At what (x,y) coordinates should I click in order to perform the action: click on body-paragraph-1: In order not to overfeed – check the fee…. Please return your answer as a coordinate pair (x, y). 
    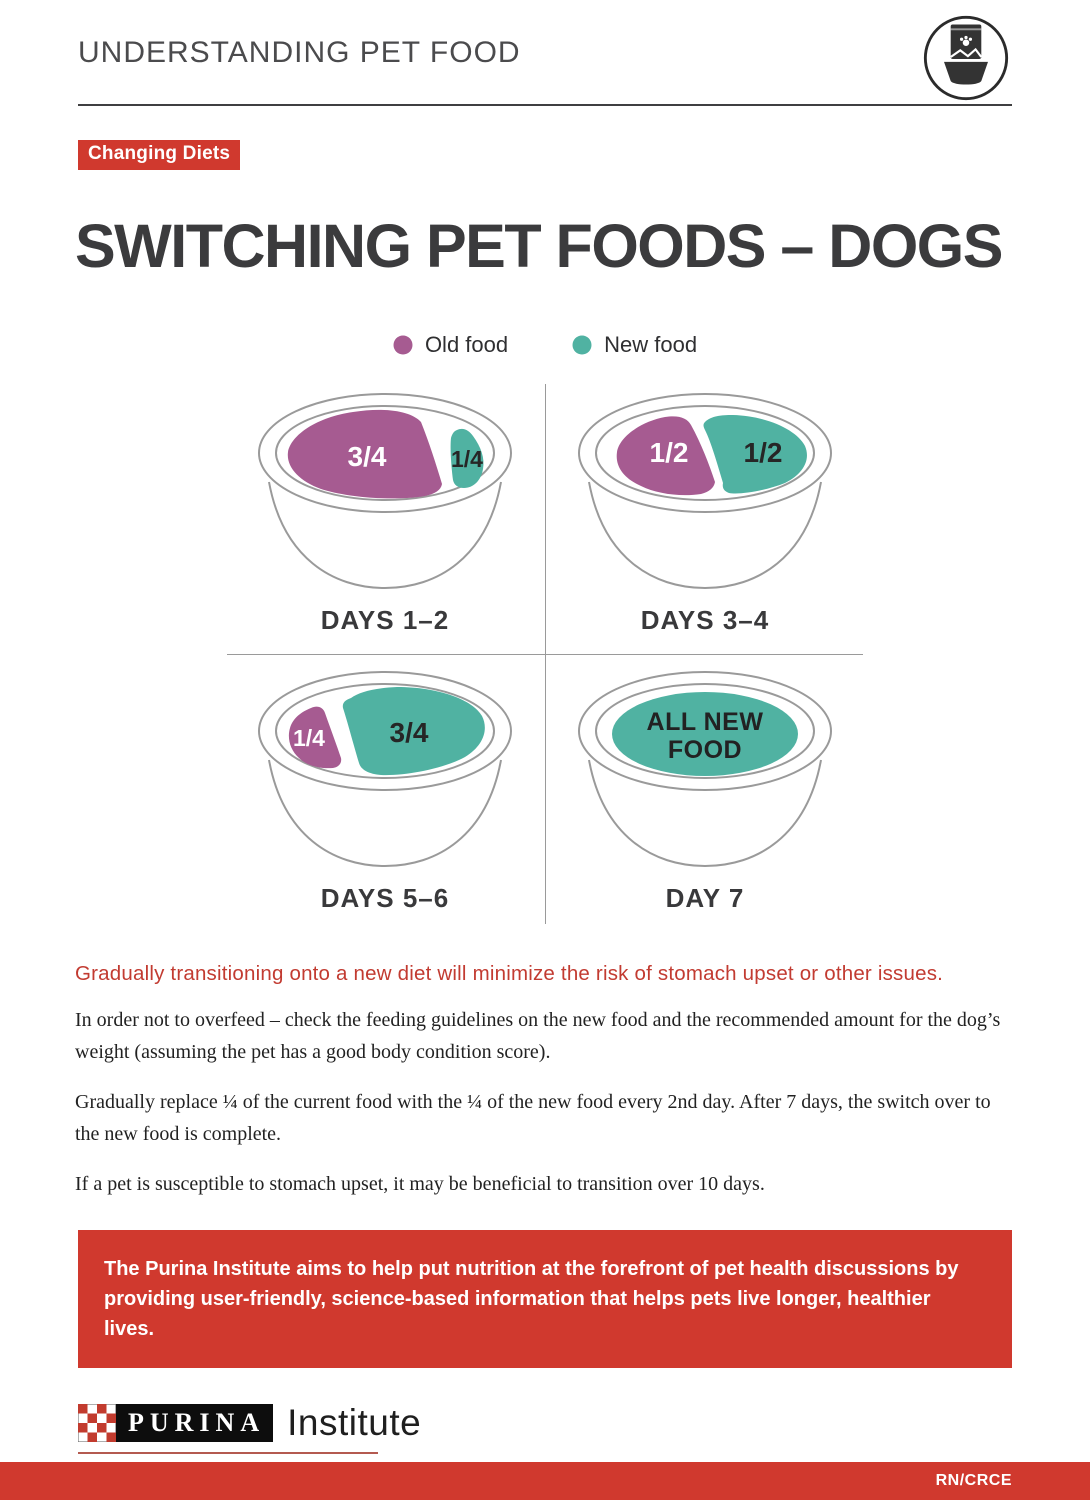
    Looking at the image, I should click on (538, 1036).